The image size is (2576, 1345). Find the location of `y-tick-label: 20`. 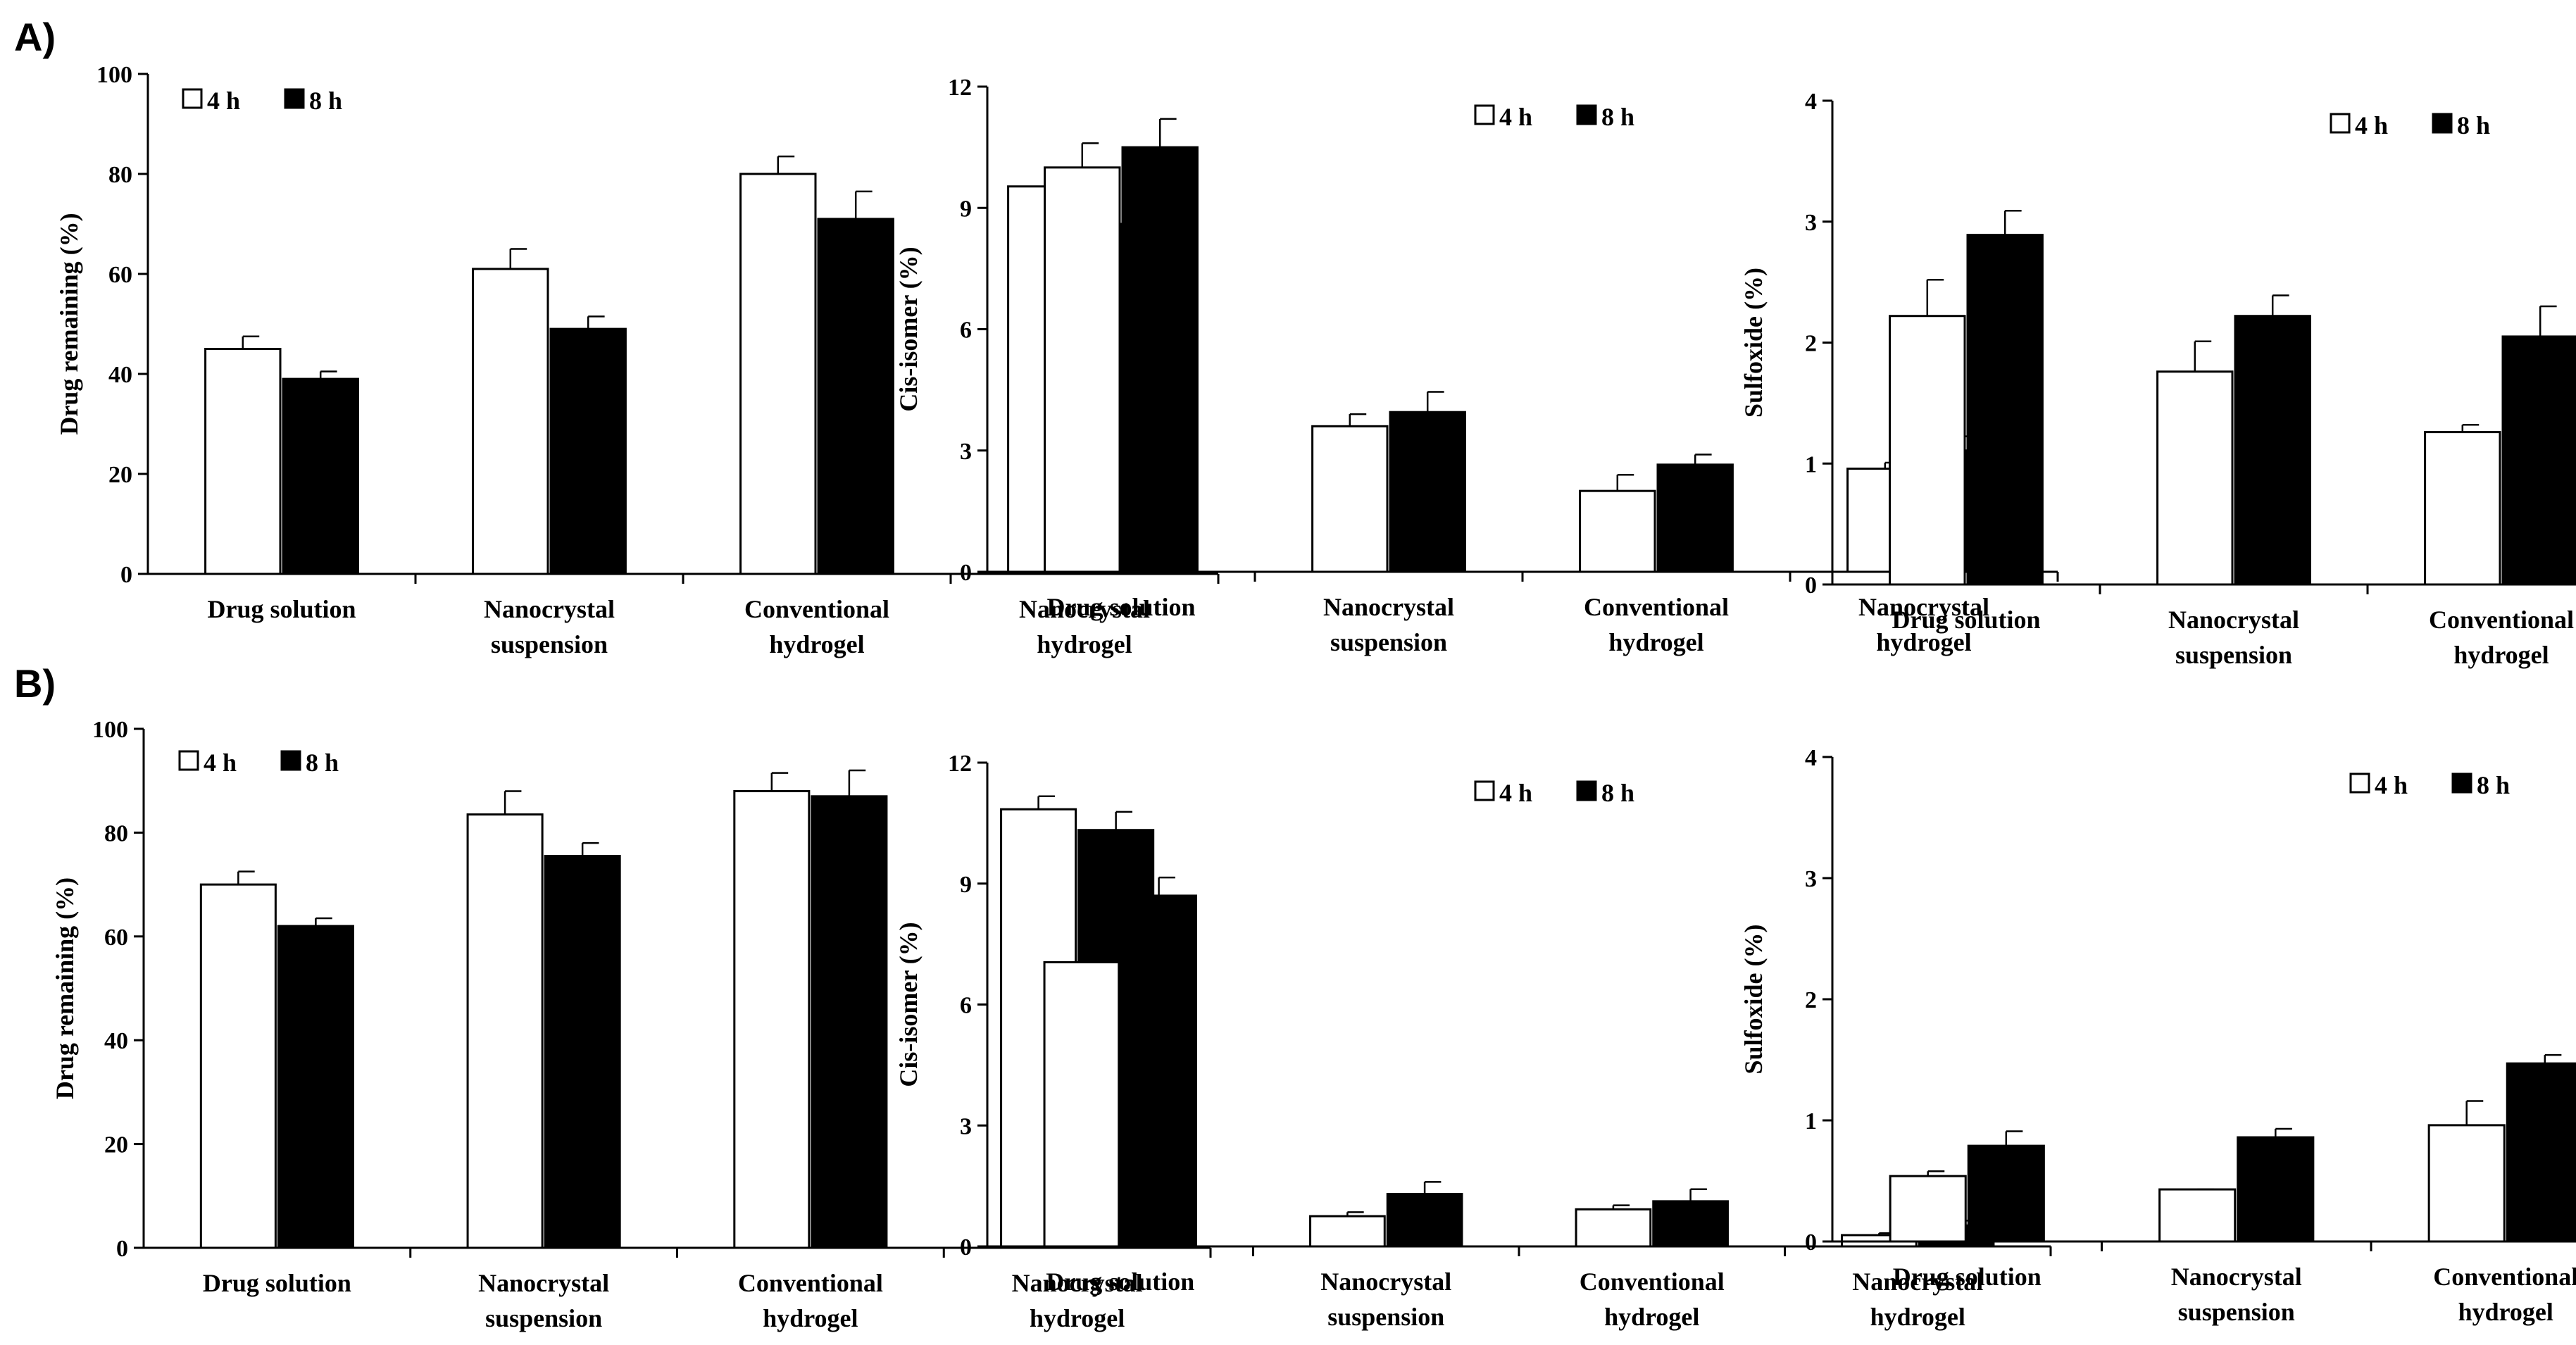

y-tick-label: 20 is located at coordinates (120, 475).